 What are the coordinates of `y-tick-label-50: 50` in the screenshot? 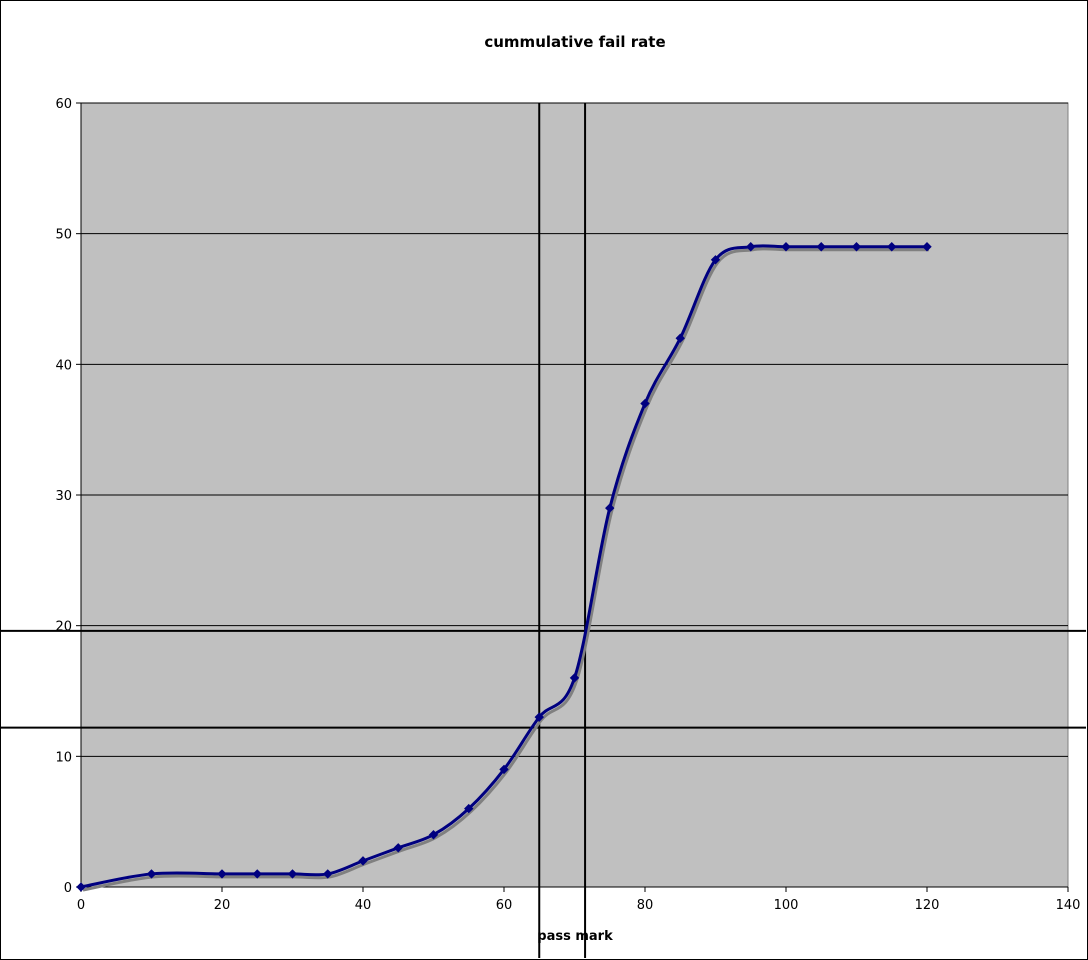 It's located at (63, 235).